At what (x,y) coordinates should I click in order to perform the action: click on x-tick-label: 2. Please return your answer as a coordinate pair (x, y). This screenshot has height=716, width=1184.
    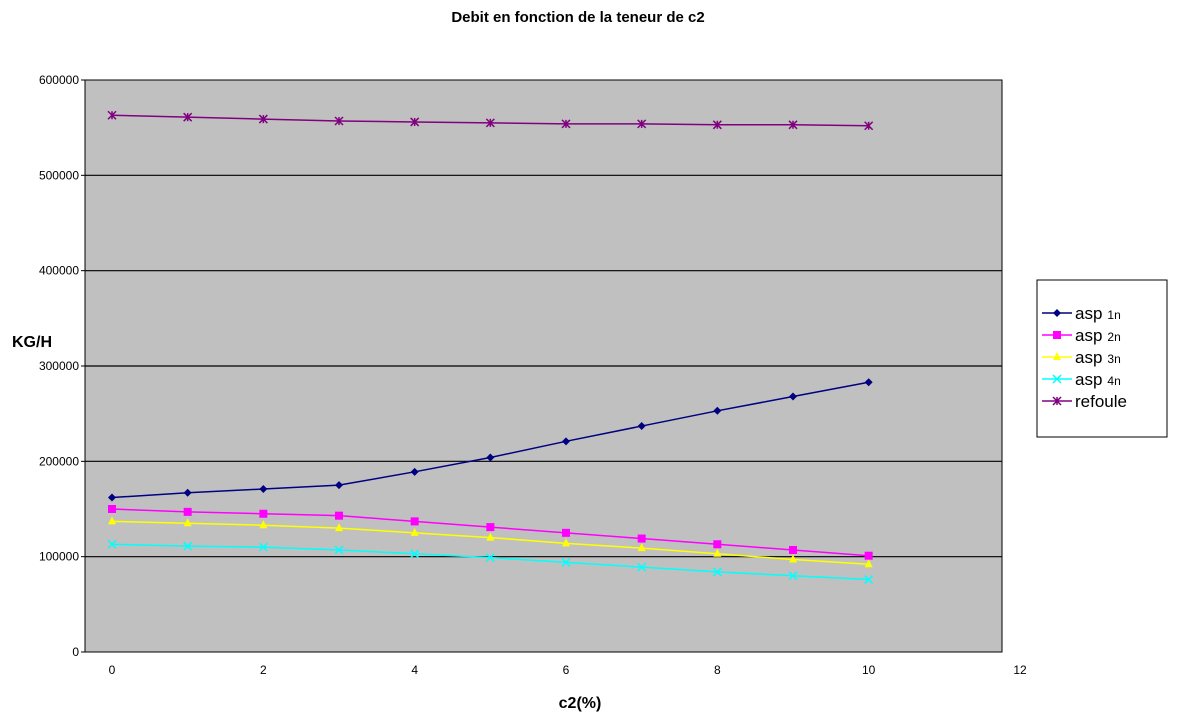
    Looking at the image, I should click on (263, 670).